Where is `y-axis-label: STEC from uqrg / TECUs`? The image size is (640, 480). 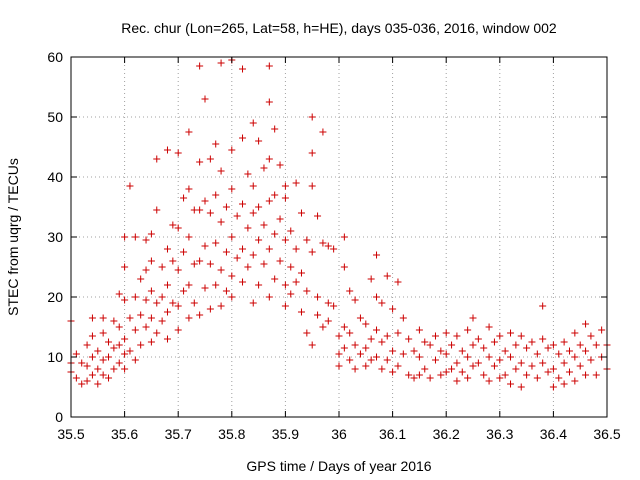 y-axis-label: STEC from uqrg / TECUs is located at coordinates (13, 237).